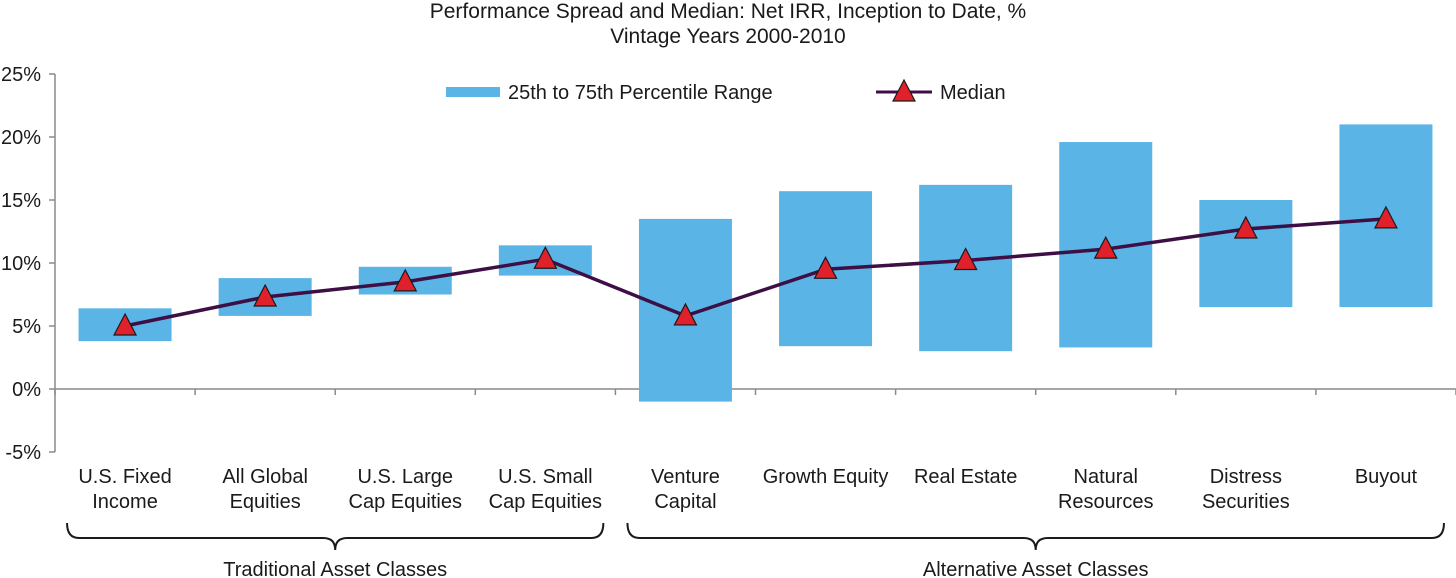 Image resolution: width=1456 pixels, height=578 pixels. Describe the element at coordinates (545, 489) in the screenshot. I see `category-label: U.S. Small Cap Equities` at that location.